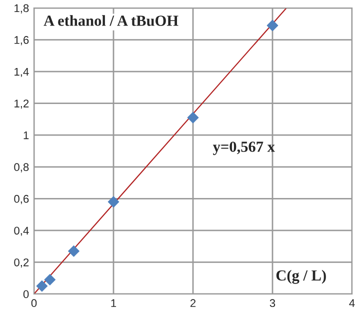 The image size is (361, 322). I want to click on y-axis-title: A ethanol / A tBuOH, so click(111, 20).